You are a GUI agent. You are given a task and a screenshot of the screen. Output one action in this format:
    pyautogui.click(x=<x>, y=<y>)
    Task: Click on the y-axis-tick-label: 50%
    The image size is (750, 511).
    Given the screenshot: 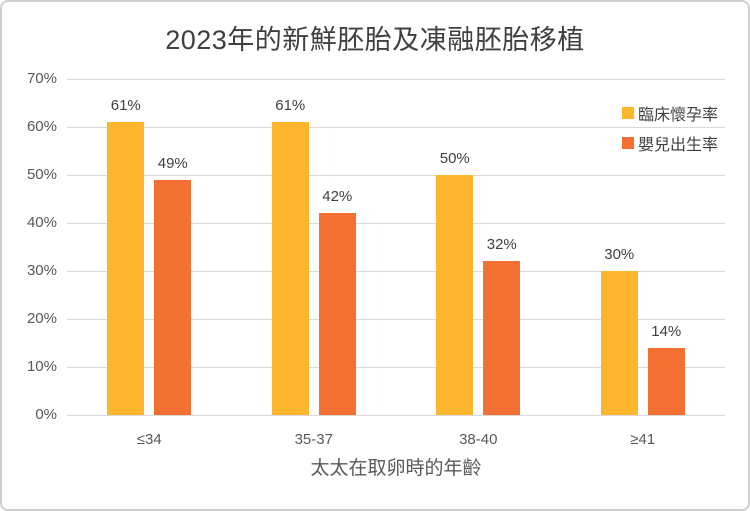 What is the action you would take?
    pyautogui.click(x=41, y=174)
    